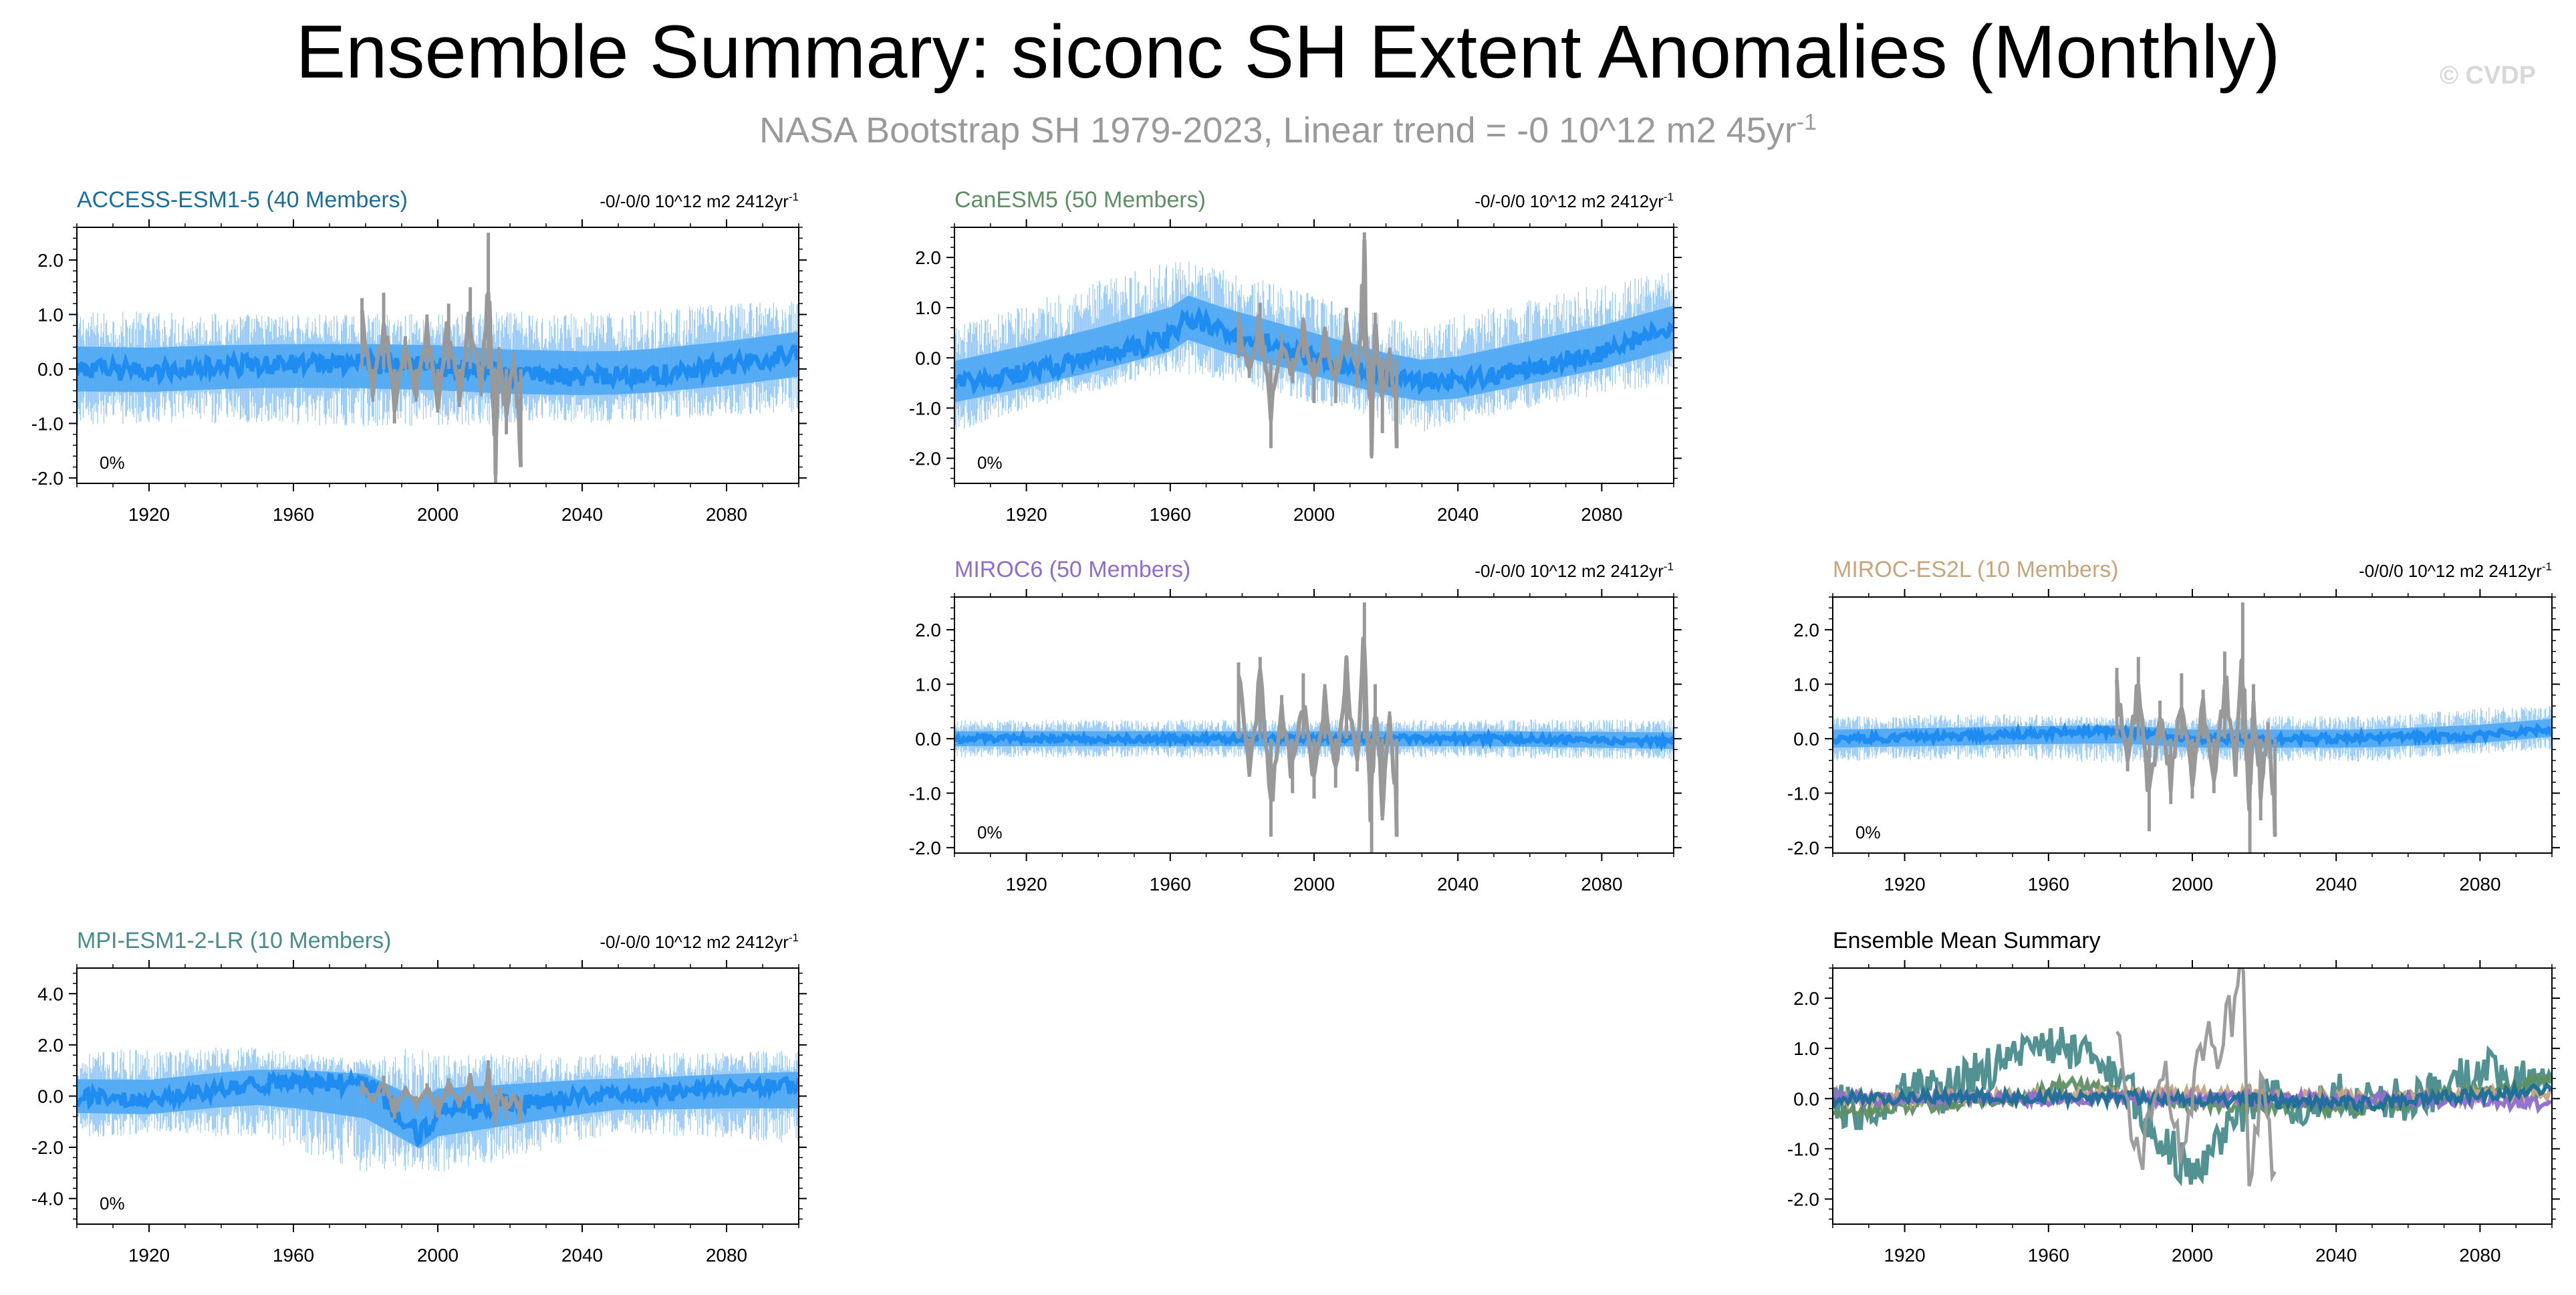 This screenshot has height=1295, width=2576. I want to click on trend-label: -0/0/0 10^12 m2 2412yr-1, so click(2455, 570).